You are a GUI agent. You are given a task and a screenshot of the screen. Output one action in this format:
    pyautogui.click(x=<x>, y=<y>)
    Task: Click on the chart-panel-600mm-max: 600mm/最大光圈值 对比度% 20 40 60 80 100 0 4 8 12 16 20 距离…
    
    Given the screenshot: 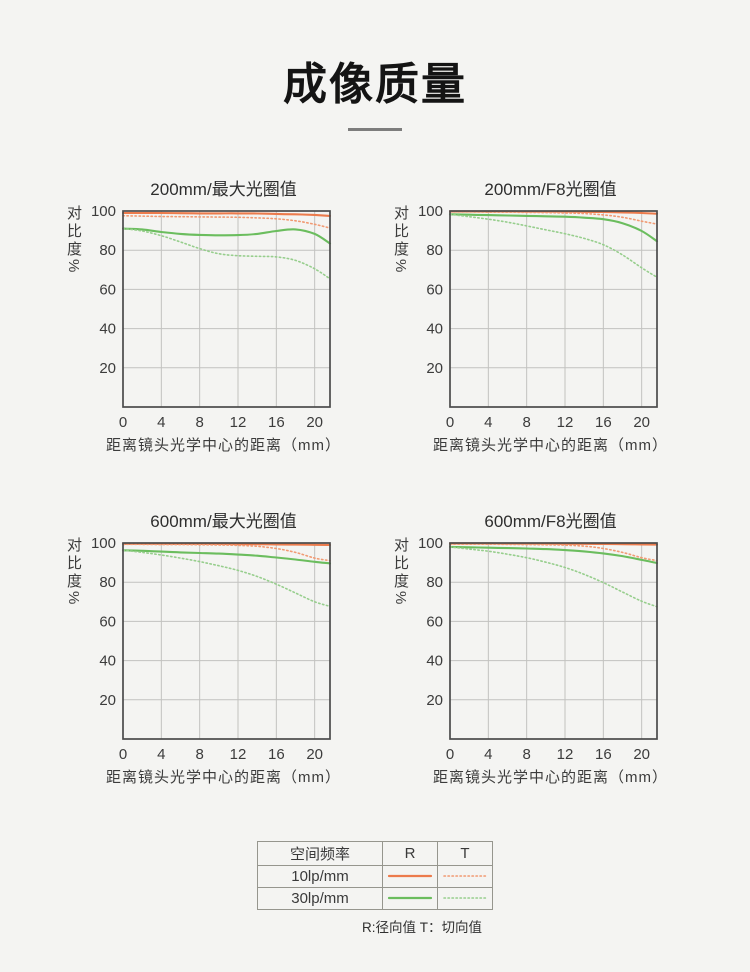 What is the action you would take?
    pyautogui.click(x=211, y=647)
    